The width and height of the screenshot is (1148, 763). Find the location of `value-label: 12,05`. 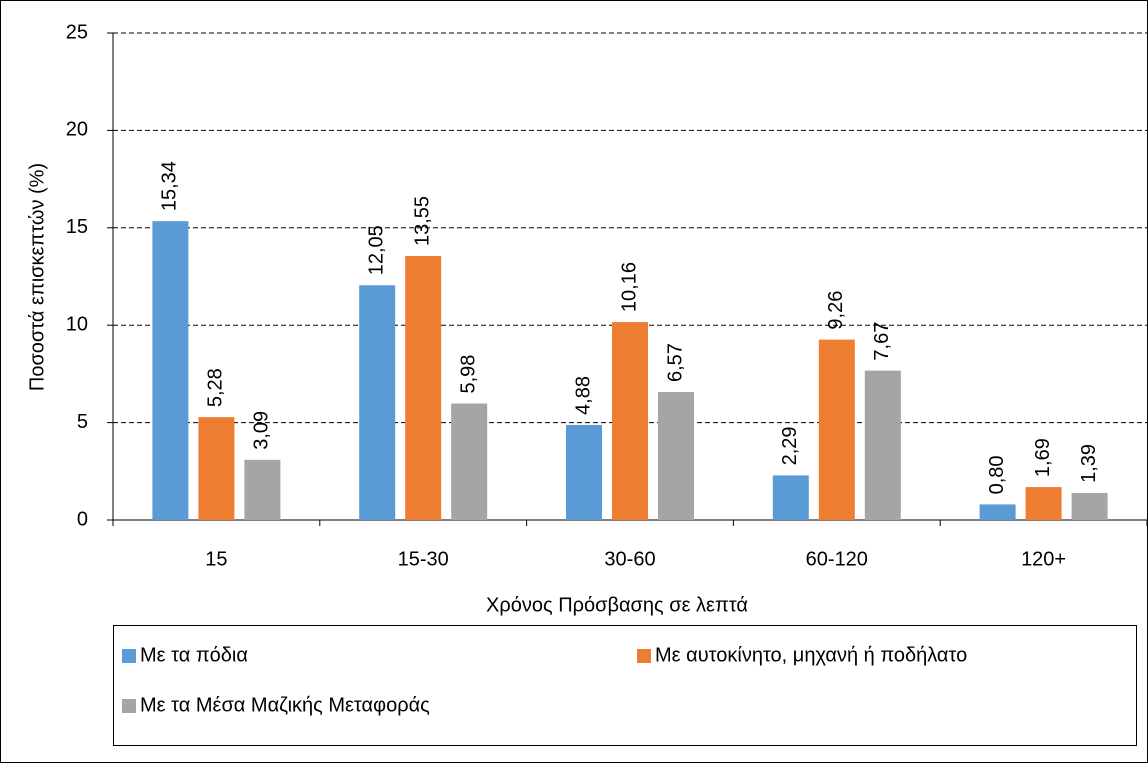

value-label: 12,05 is located at coordinates (376, 250).